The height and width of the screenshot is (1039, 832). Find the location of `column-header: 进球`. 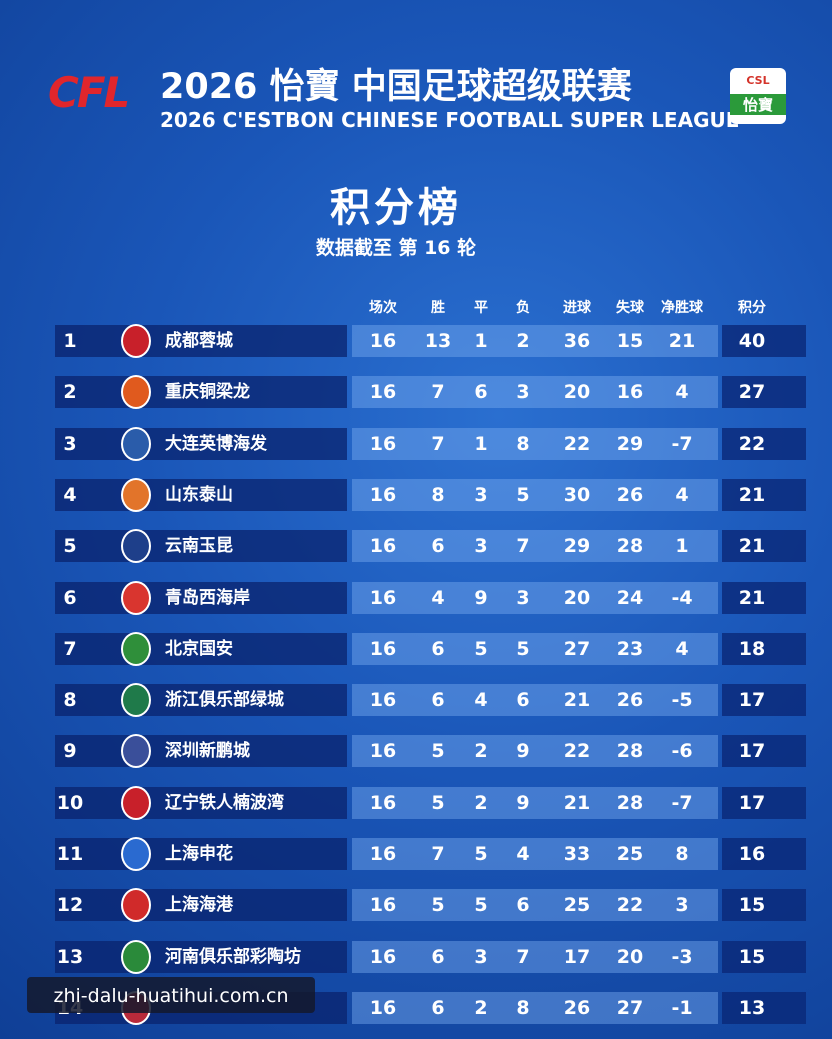

column-header: 进球 is located at coordinates (577, 308).